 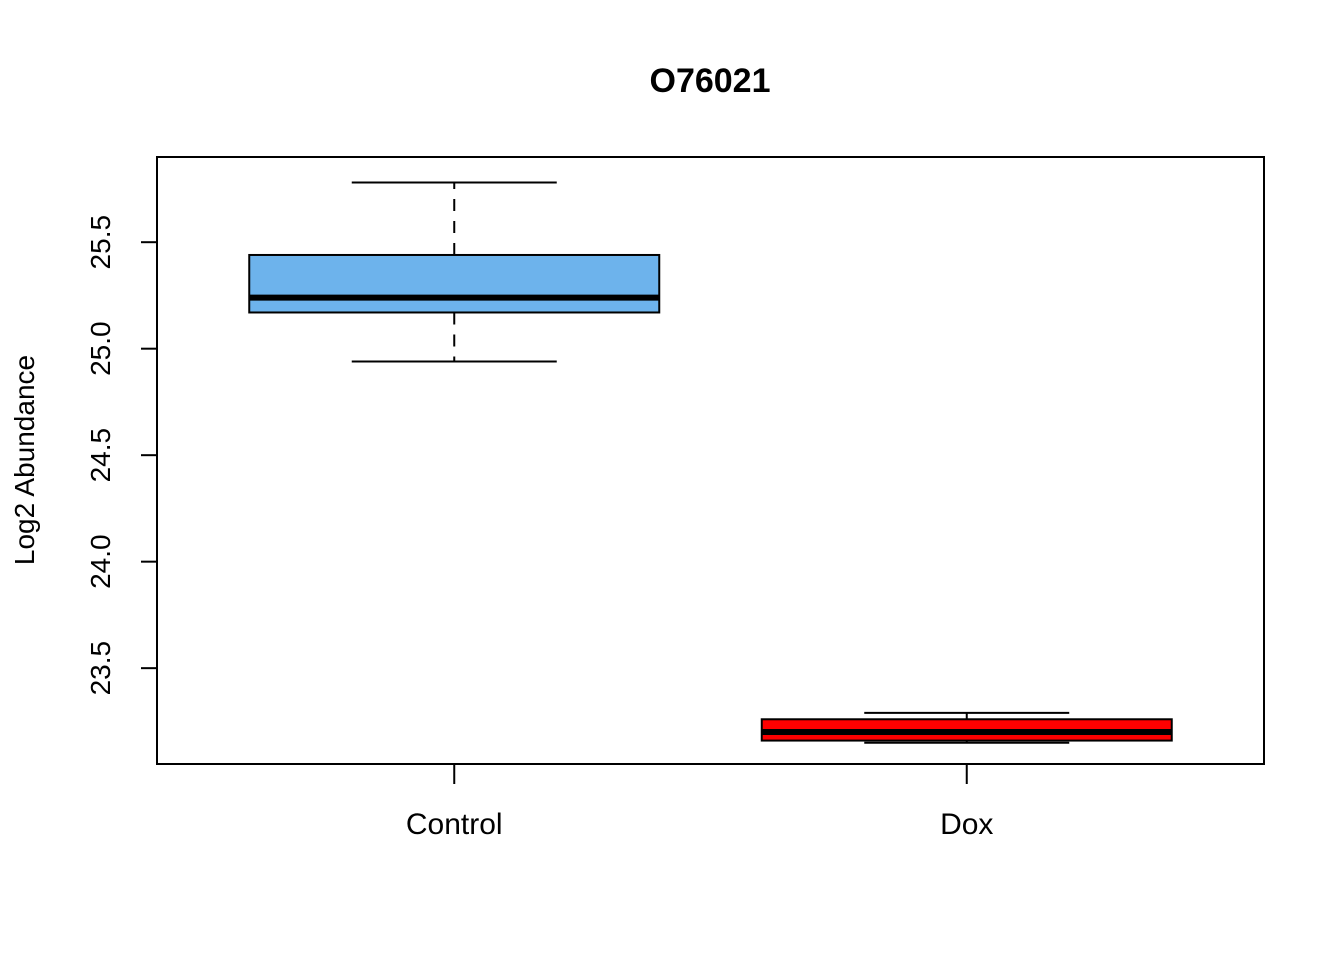 I want to click on x-axis: Control Dox, so click(x=699, y=802).